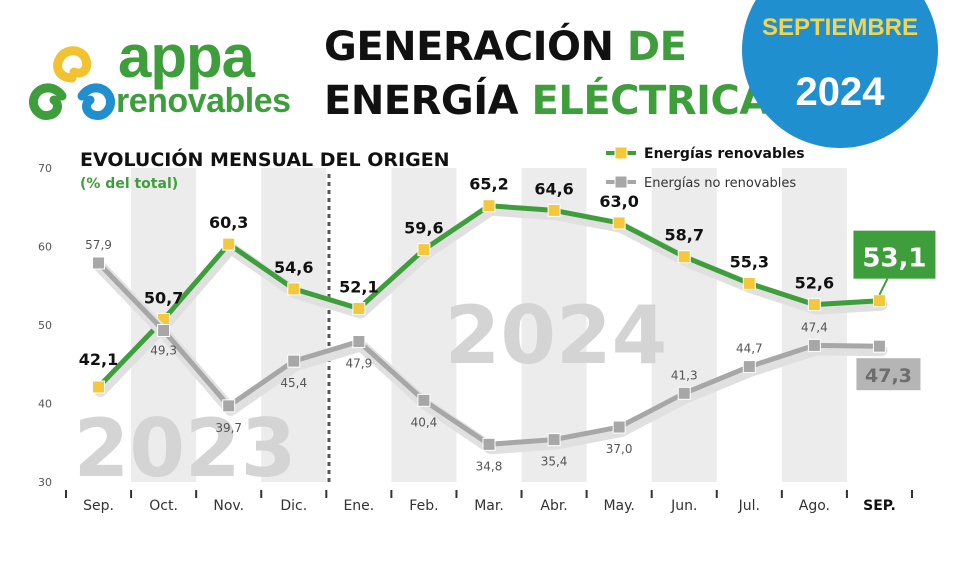  What do you see at coordinates (45, 404) in the screenshot?
I see `y-tick-label: 40` at bounding box center [45, 404].